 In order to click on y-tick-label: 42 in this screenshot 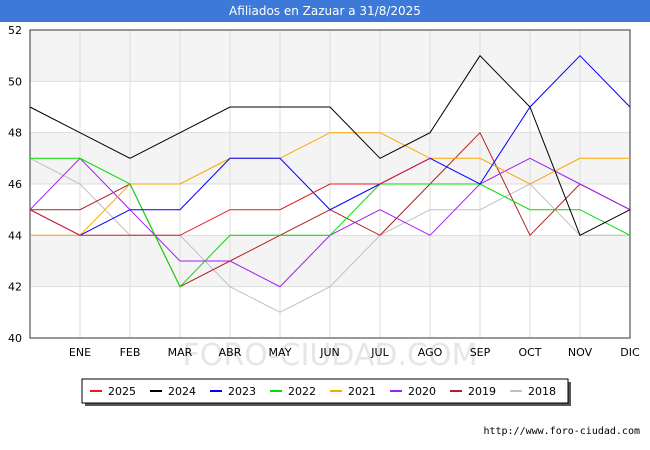, I will do `click(15, 287)`.